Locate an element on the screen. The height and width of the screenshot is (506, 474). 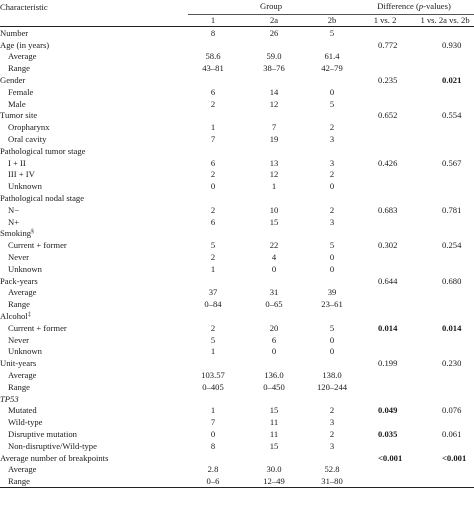
row-label-text: Average number of breakpoints is located at coordinates (54, 457).